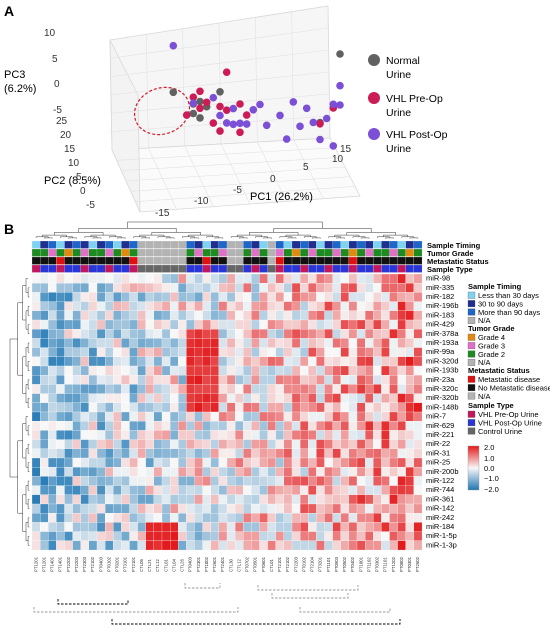 The height and width of the screenshot is (632, 550). Describe the element at coordinates (295, 564) in the screenshot. I see `column-label: PT2203` at that location.